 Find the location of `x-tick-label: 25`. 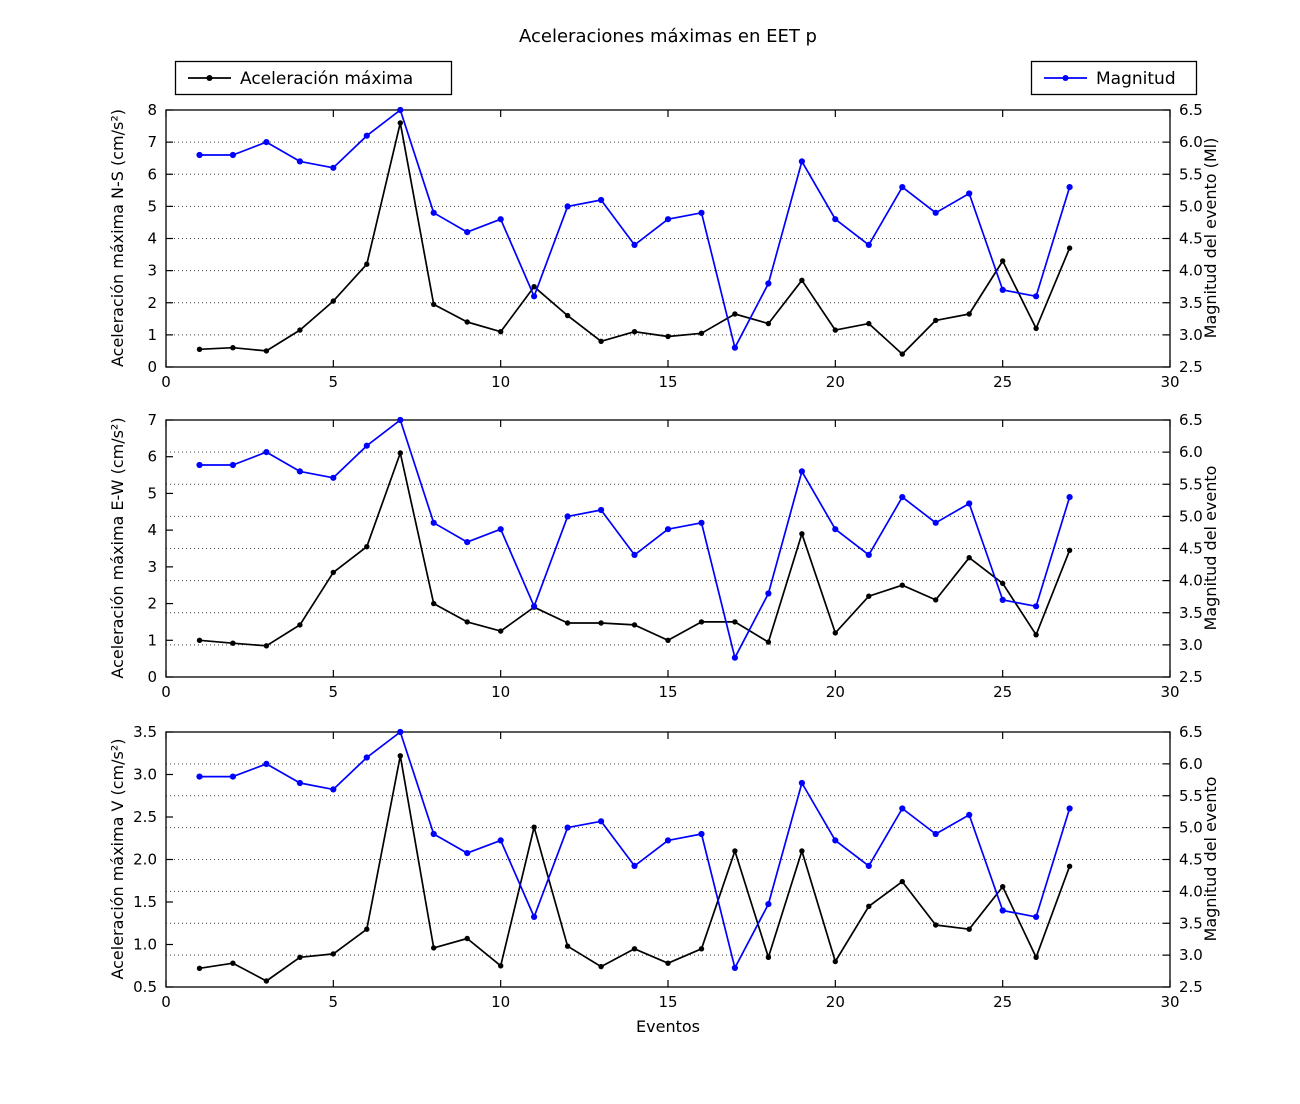

x-tick-label: 25 is located at coordinates (1002, 1002).